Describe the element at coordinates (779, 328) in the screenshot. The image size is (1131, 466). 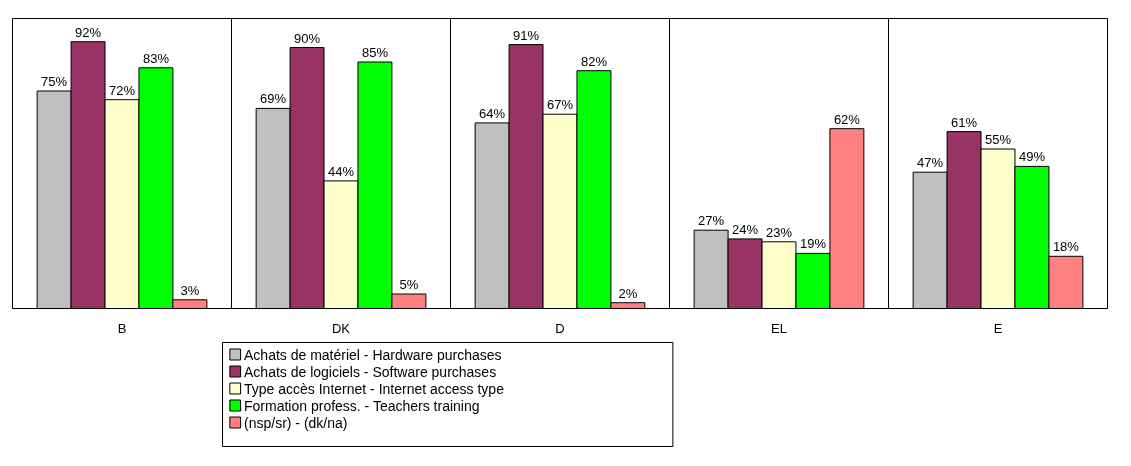
I see `x-tick-label: EL` at that location.